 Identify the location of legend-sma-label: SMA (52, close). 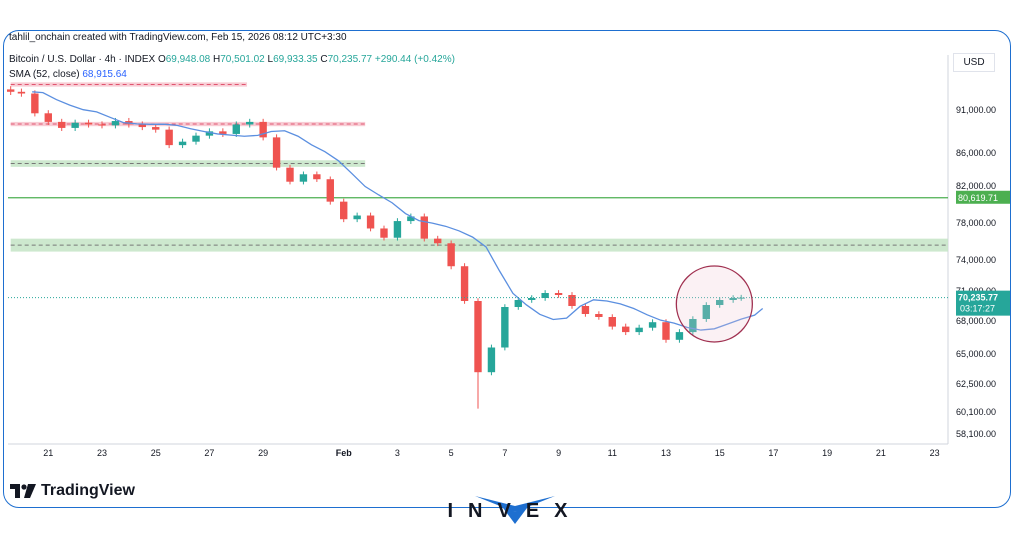
(44, 74).